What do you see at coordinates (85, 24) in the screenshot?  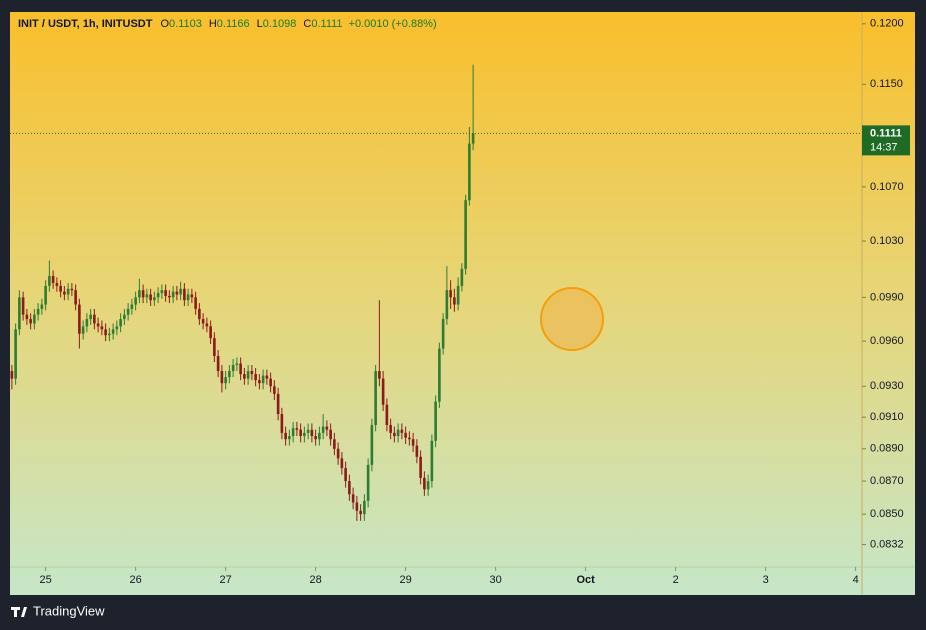 I see `symbol: INIT / USDT, 1h, INITUSDT` at bounding box center [85, 24].